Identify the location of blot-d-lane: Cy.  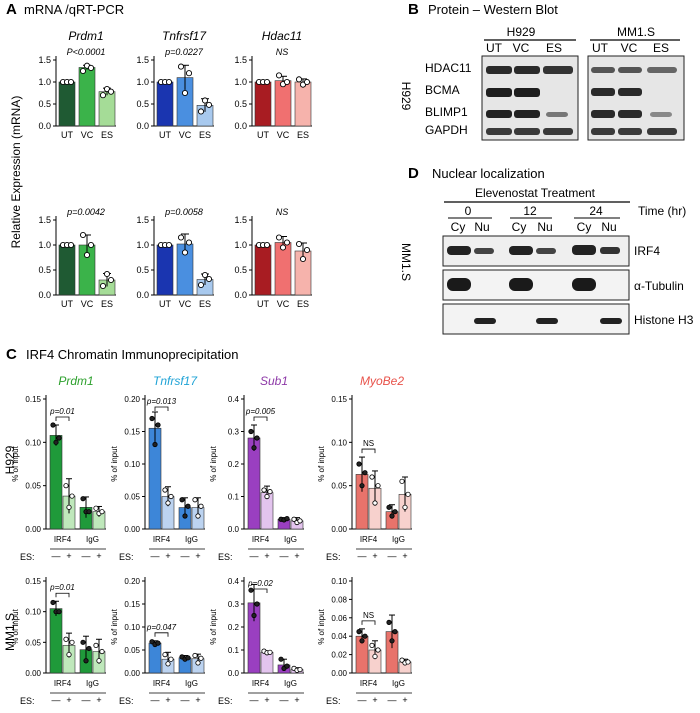
(458, 227).